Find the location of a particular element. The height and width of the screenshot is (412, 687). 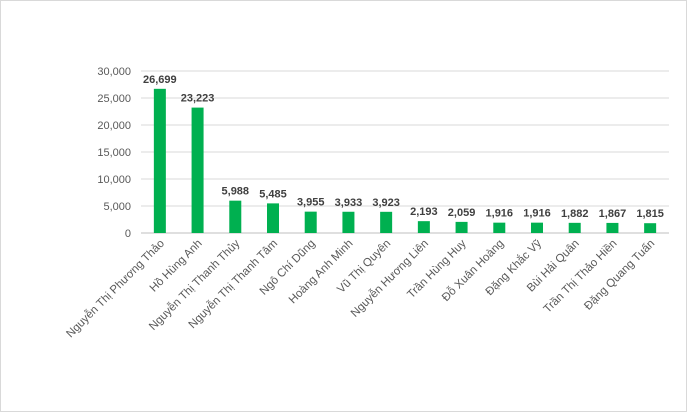

category-label: Trần Thị Thảo Hiền is located at coordinates (581, 277).